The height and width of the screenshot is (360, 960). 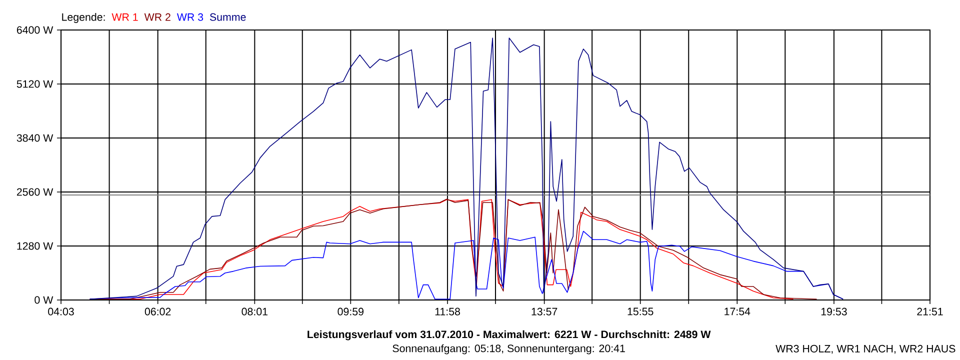 What do you see at coordinates (35, 30) in the screenshot?
I see `y-tick-label: 6400 W` at bounding box center [35, 30].